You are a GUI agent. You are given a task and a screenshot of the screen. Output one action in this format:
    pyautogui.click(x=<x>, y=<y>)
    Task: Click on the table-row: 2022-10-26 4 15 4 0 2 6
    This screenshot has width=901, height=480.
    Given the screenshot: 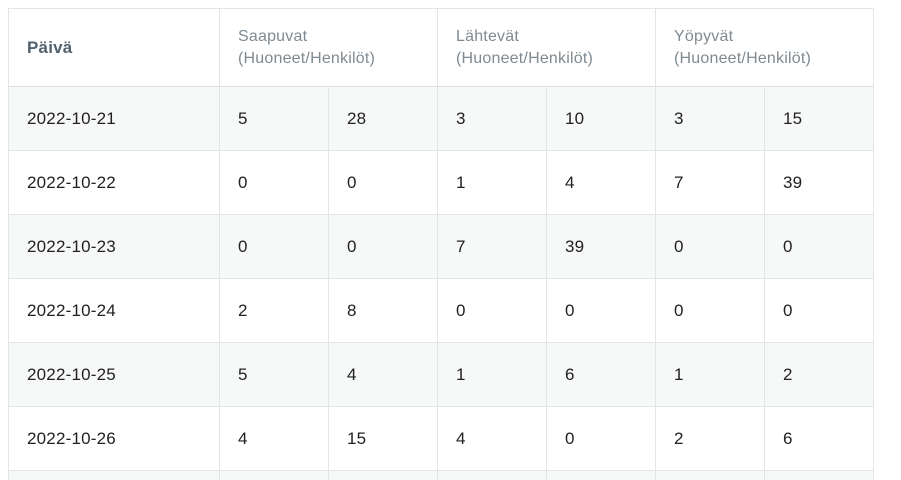 What is the action you would take?
    pyautogui.click(x=441, y=438)
    